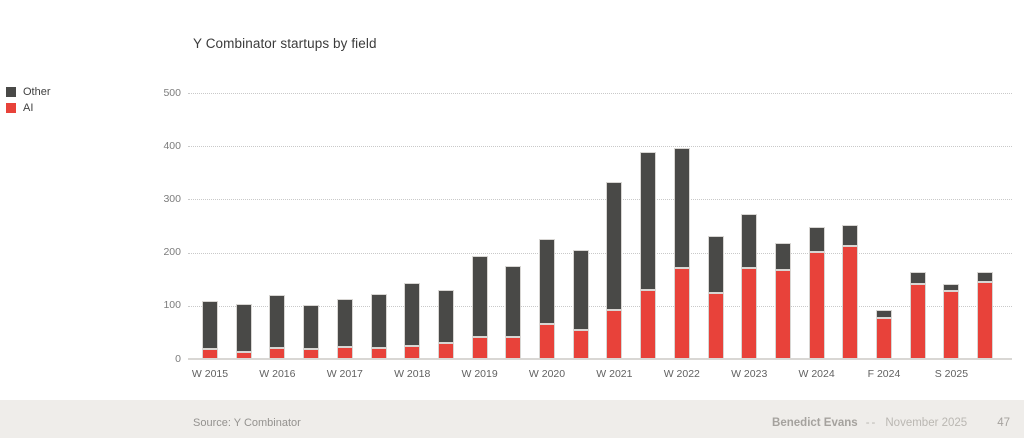 This screenshot has width=1024, height=438. I want to click on legend-label: AI, so click(28, 108).